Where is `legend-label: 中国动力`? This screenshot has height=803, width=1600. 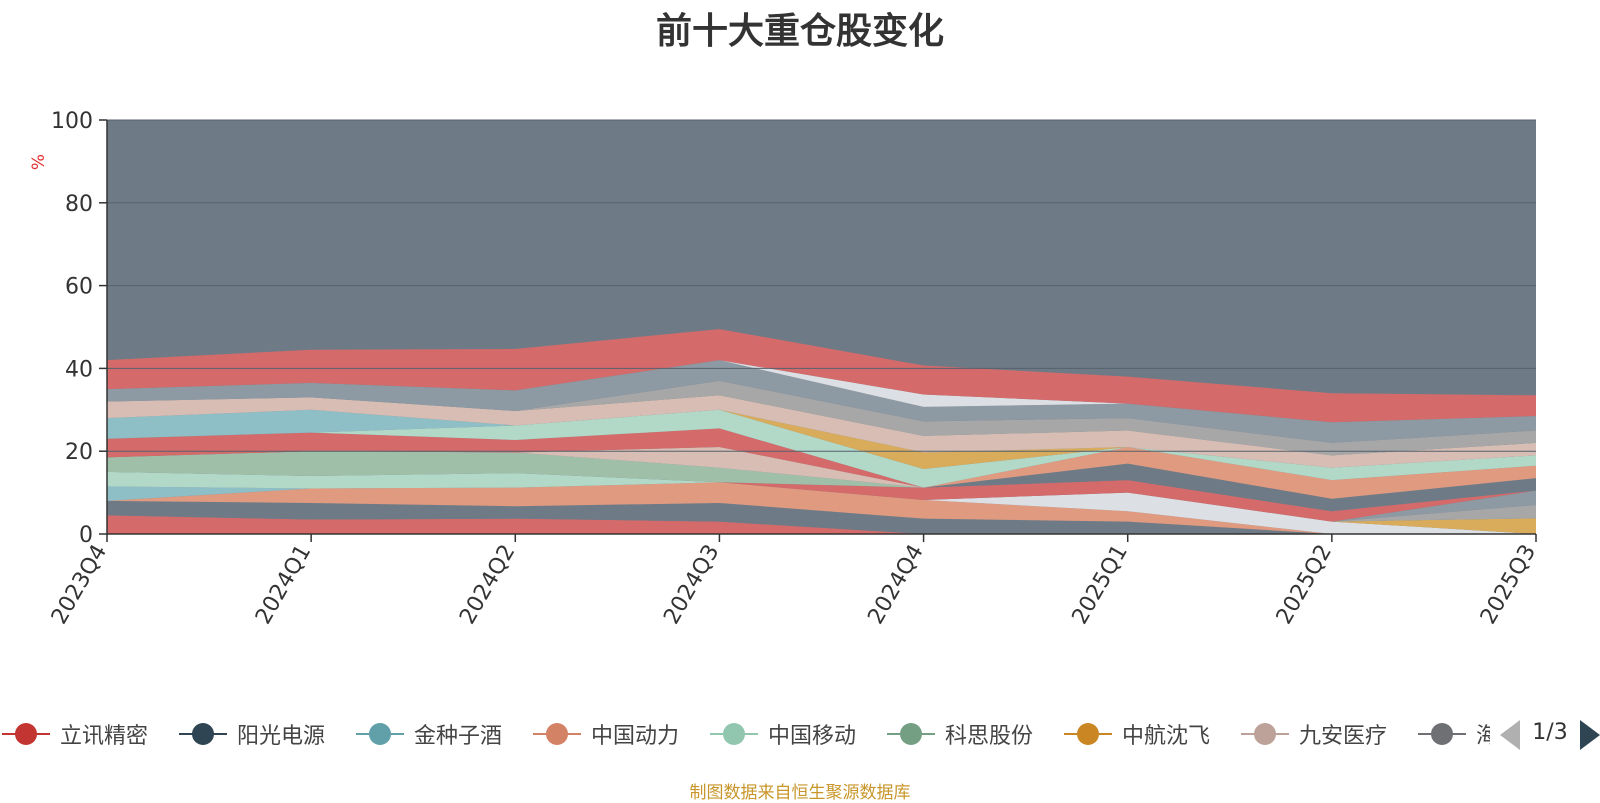 legend-label: 中国动力 is located at coordinates (635, 736).